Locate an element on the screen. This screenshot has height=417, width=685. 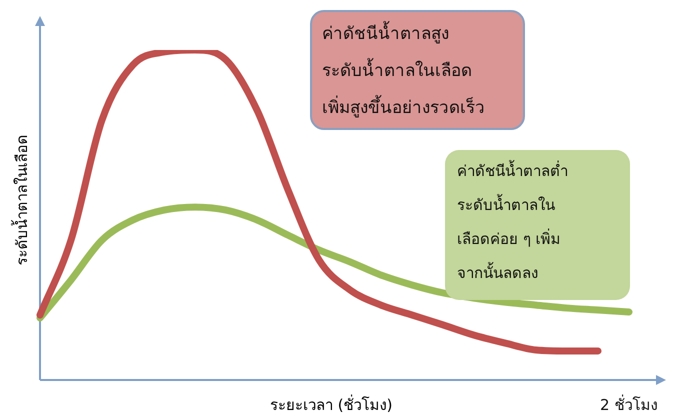
y-axis-title: ระดับน้ำตาลในเลือด is located at coordinates (21, 200).